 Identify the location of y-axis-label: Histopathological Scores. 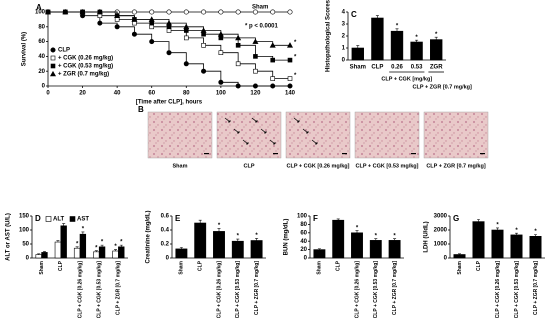
(329, 36).